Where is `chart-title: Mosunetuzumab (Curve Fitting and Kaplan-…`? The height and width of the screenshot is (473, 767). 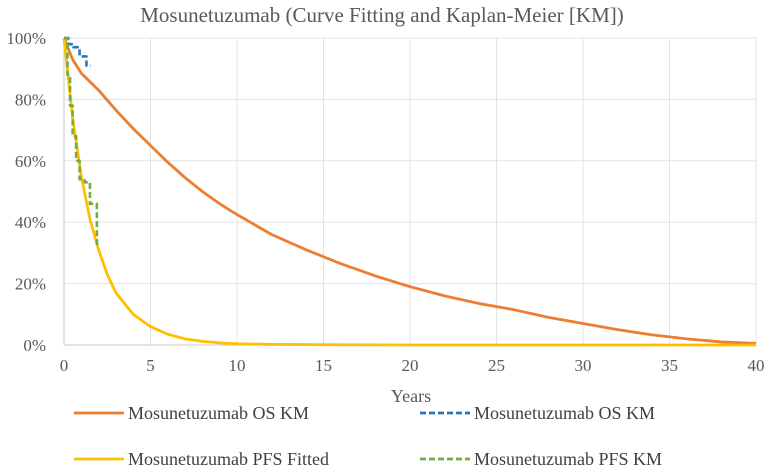 chart-title: Mosunetuzumab (Curve Fitting and Kaplan-… is located at coordinates (381, 15).